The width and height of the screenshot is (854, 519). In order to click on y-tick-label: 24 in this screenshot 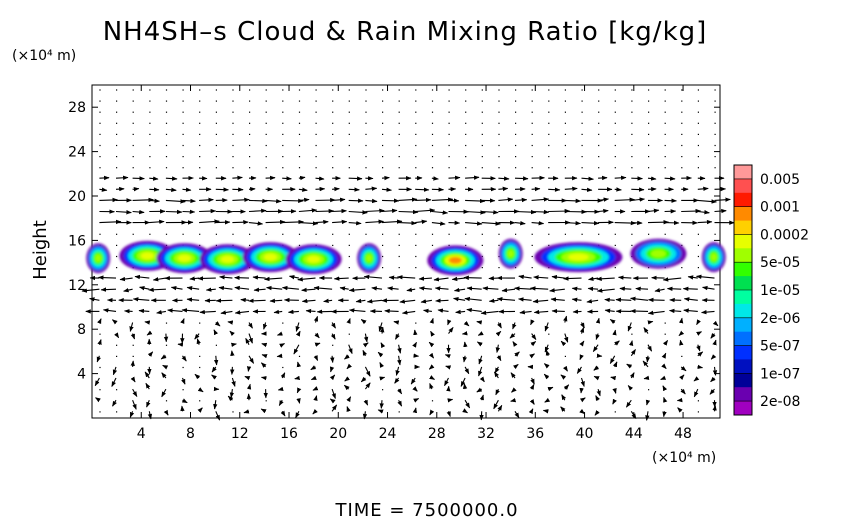, I will do `click(77, 153)`.